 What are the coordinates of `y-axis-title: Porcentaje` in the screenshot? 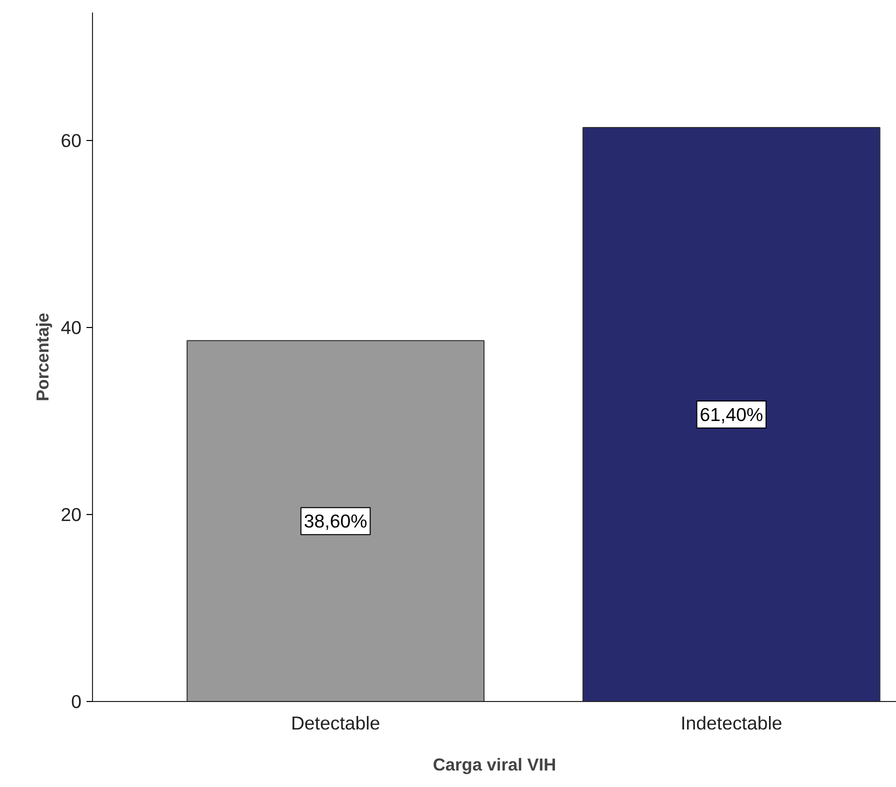 It's located at (42, 357).